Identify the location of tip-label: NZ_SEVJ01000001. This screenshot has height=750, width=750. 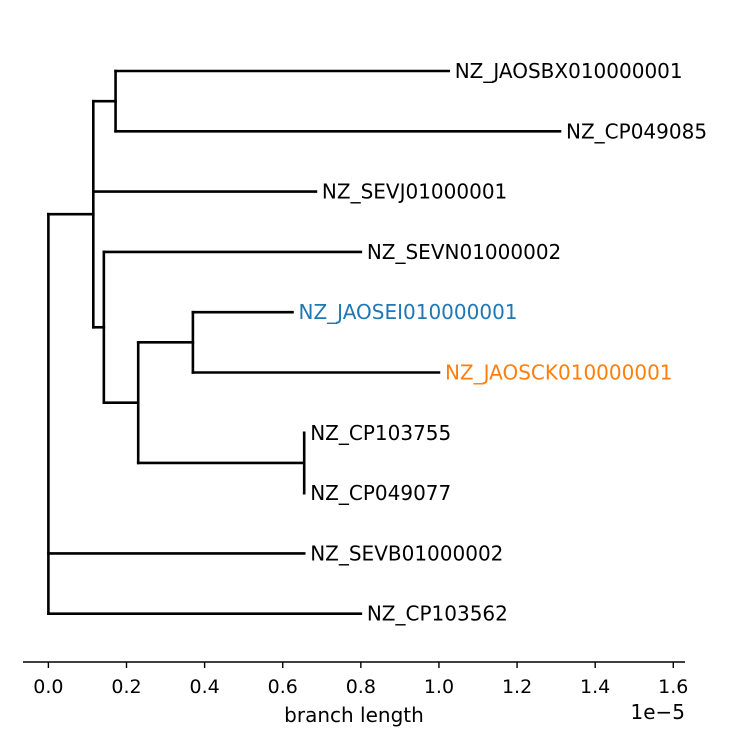
(414, 192).